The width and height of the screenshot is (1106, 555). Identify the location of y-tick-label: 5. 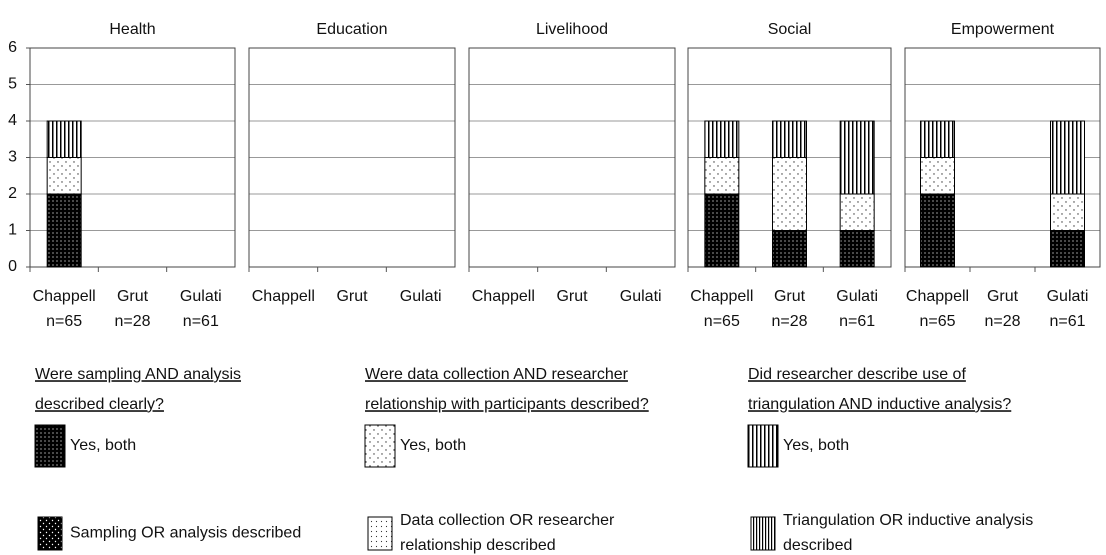
(12, 84).